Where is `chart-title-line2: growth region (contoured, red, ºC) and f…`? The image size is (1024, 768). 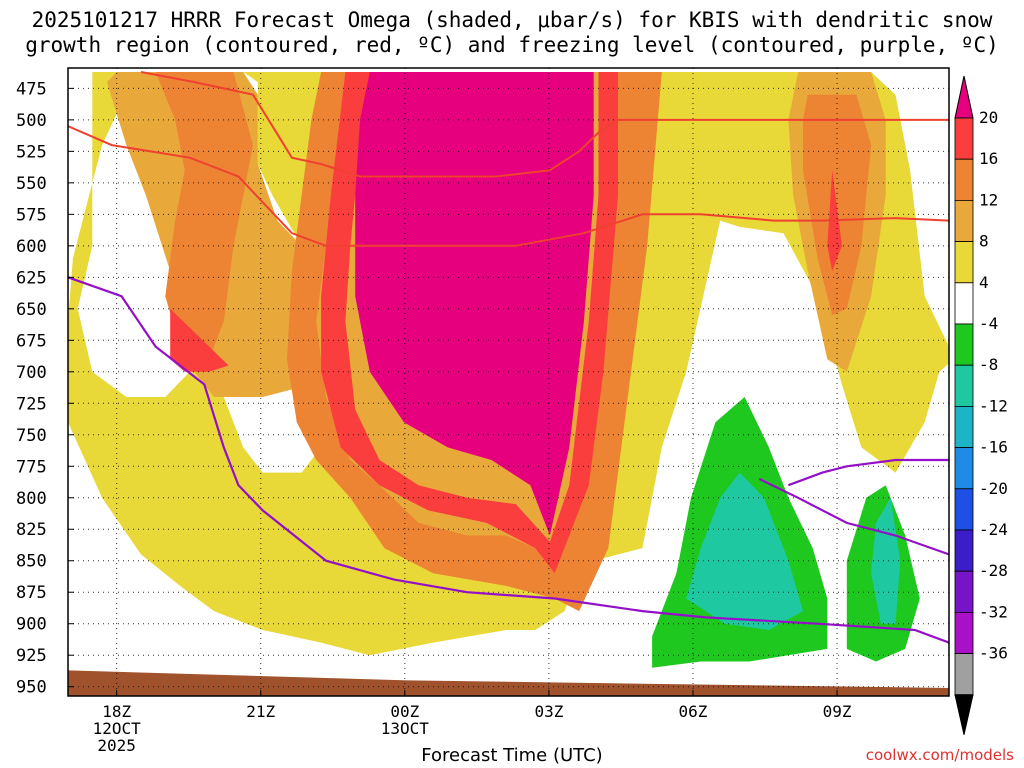 chart-title-line2: growth region (contoured, red, ºC) and f… is located at coordinates (512, 45).